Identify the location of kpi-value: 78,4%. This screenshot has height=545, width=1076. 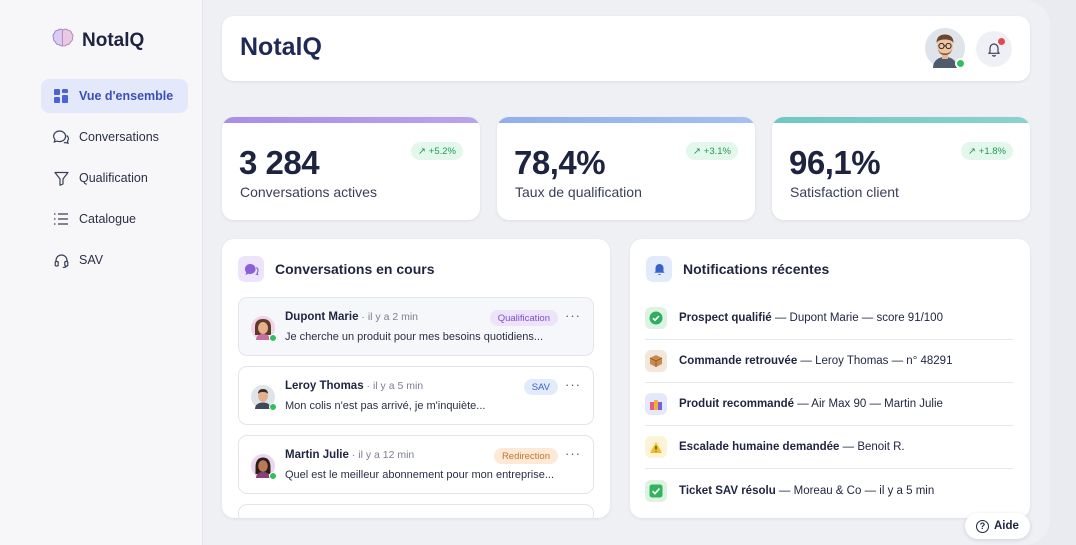
(560, 162).